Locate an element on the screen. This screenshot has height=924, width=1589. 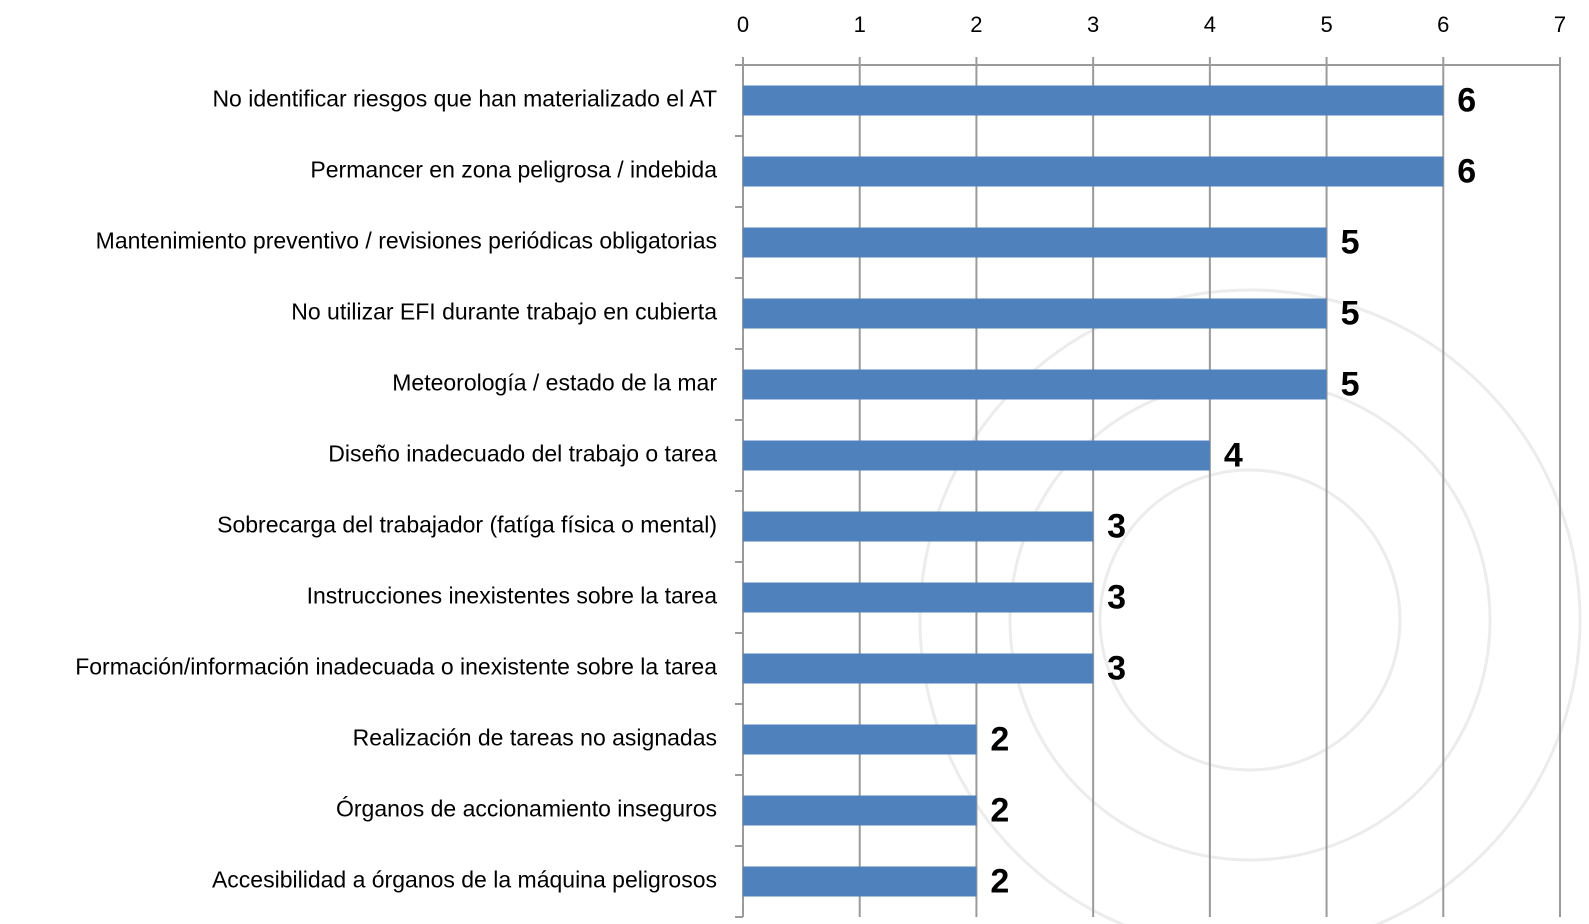
x-tick-label: 7 is located at coordinates (1560, 24).